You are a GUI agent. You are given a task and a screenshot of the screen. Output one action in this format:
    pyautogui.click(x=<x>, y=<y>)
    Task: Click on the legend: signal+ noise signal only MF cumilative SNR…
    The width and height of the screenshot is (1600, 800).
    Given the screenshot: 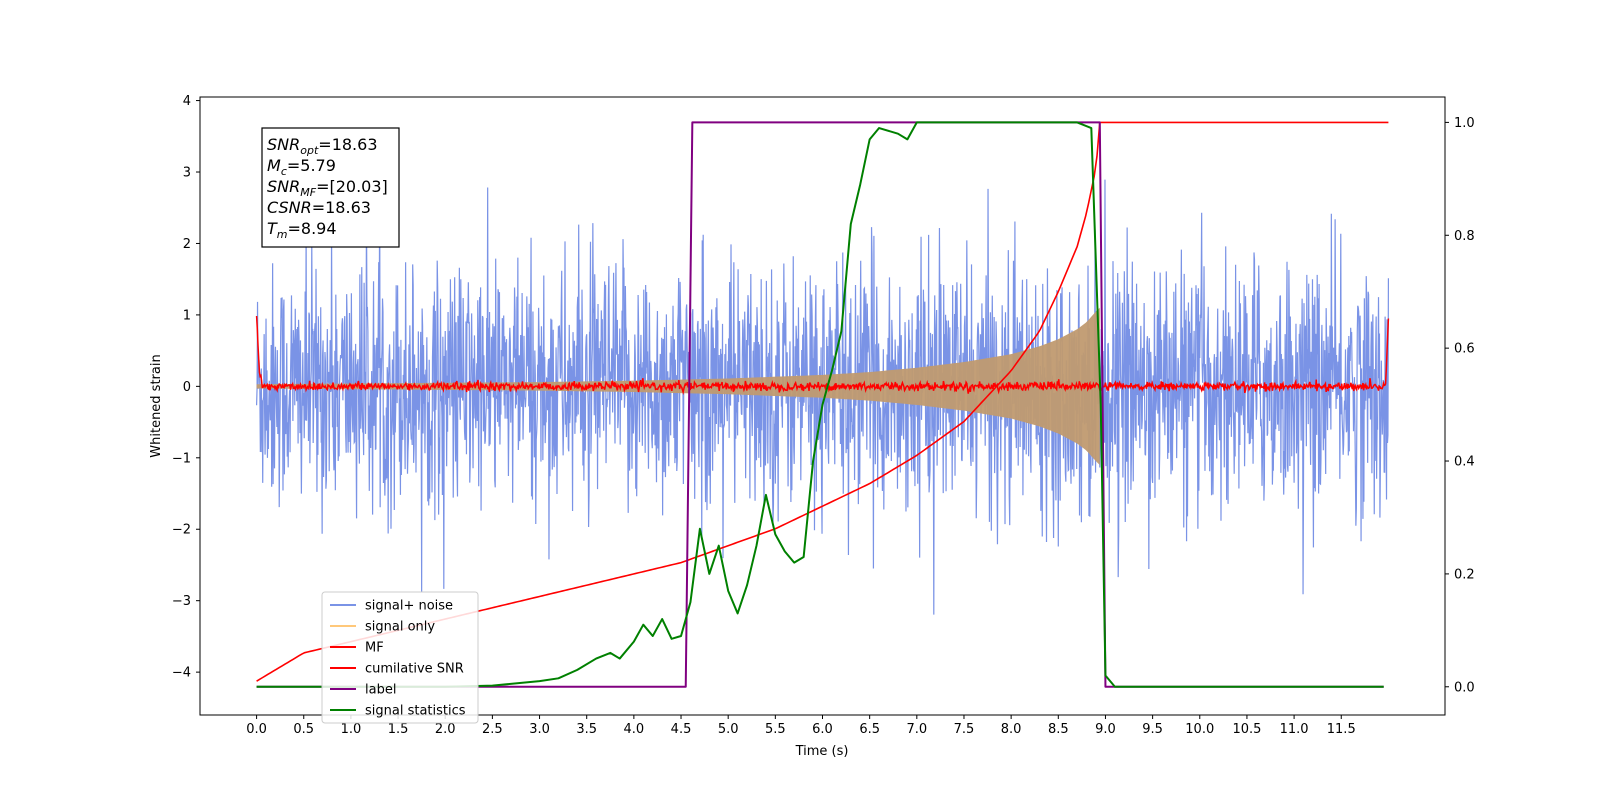 What is the action you would take?
    pyautogui.click(x=400, y=657)
    